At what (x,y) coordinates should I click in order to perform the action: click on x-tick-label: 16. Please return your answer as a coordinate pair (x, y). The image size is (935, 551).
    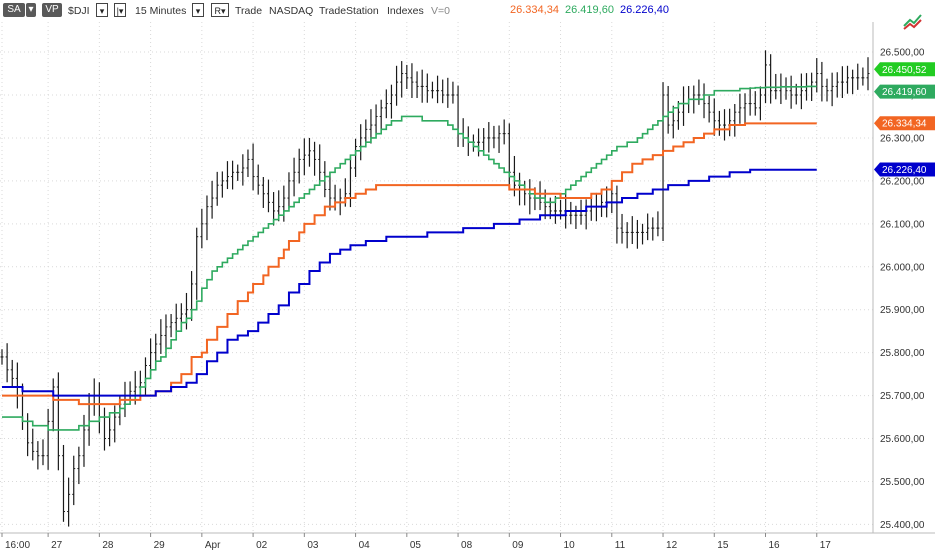
    Looking at the image, I should click on (775, 545).